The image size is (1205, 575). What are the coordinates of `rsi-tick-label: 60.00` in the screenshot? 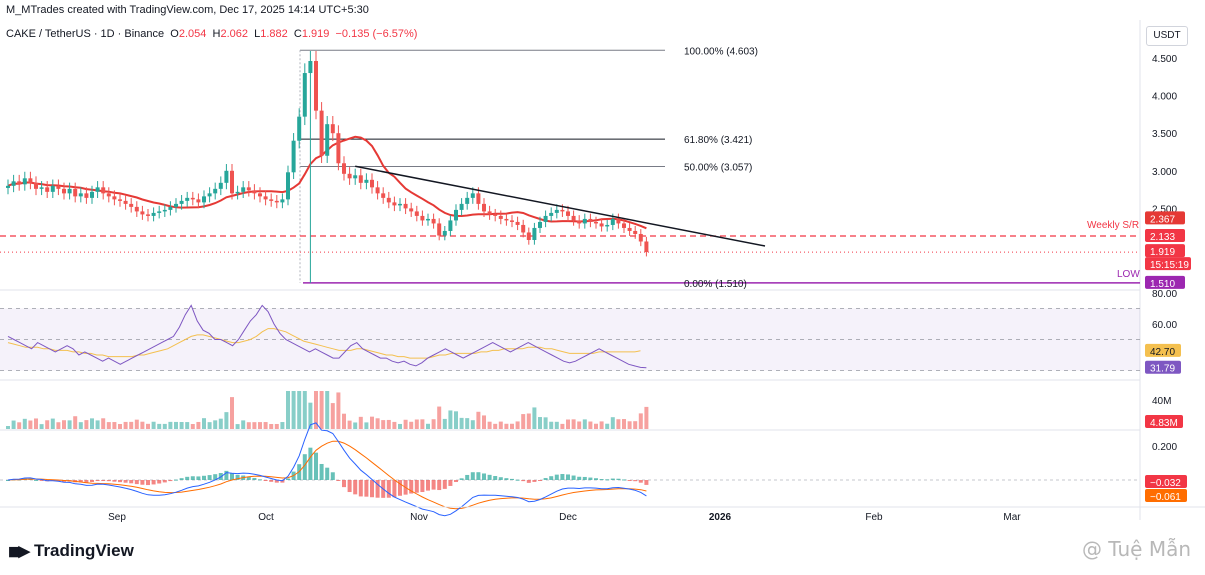 It's located at (1164, 325).